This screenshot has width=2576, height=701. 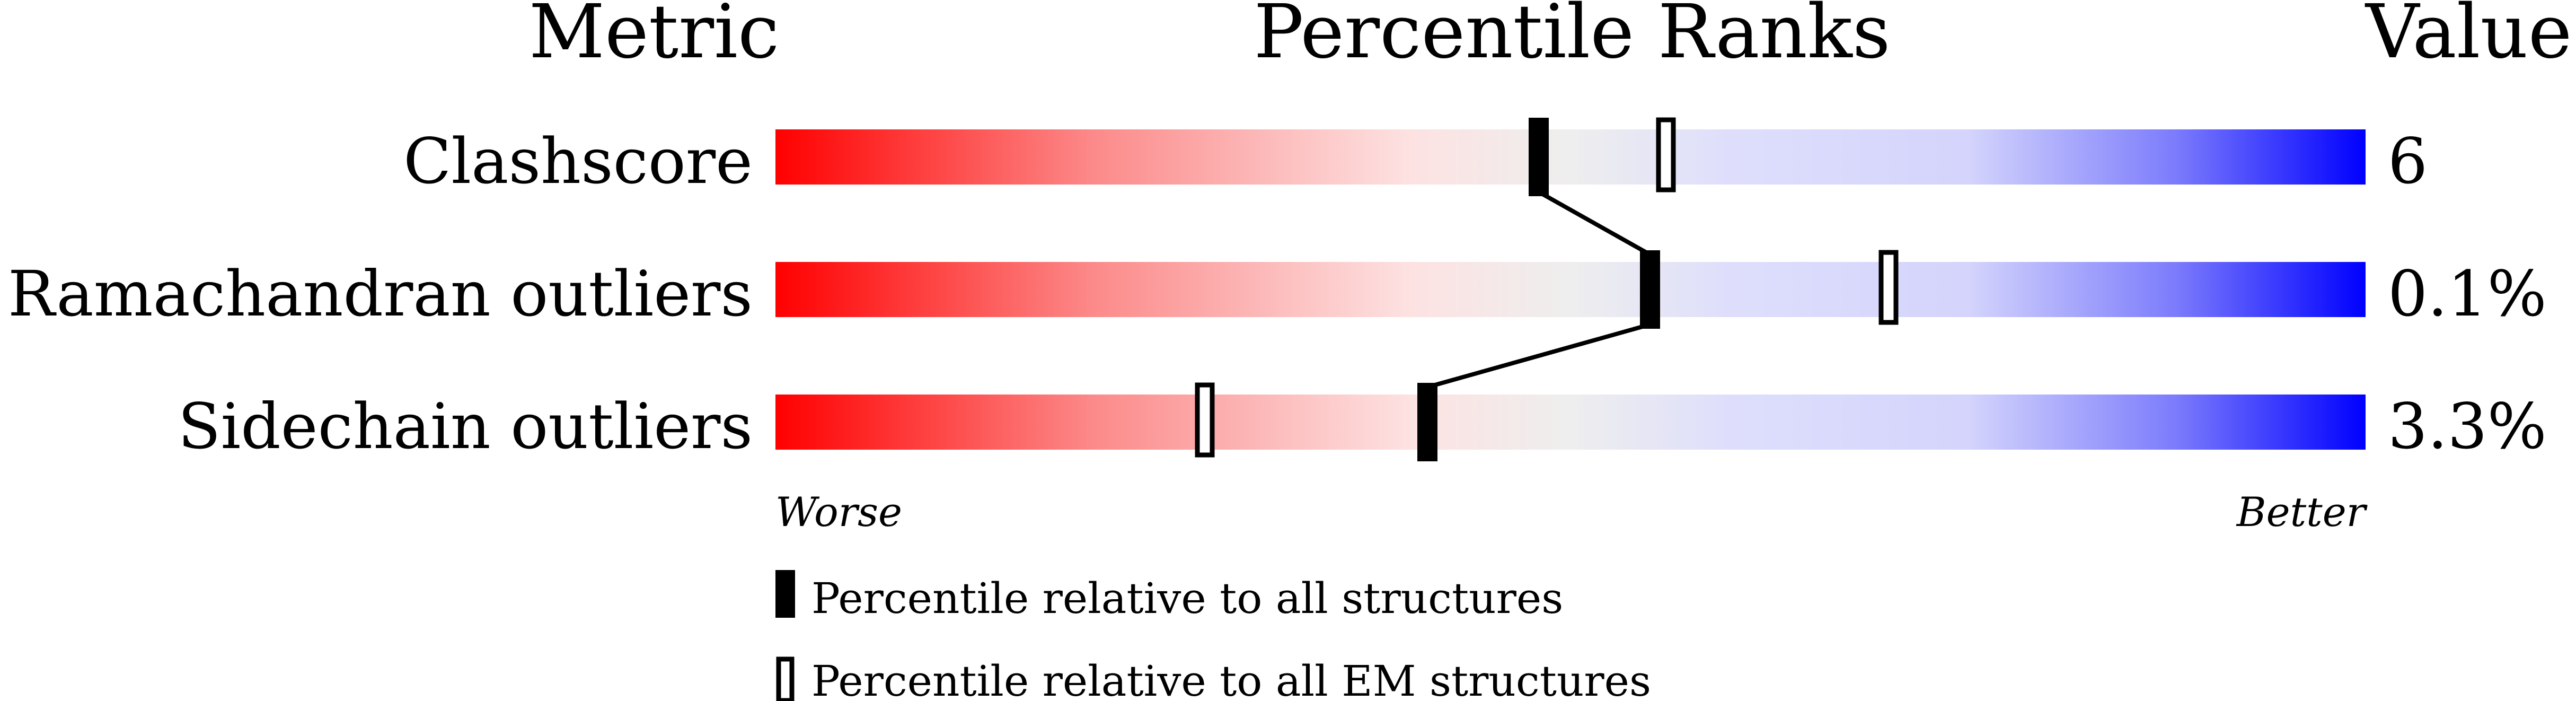 I want to click on worse-label: Worse, so click(x=838, y=512).